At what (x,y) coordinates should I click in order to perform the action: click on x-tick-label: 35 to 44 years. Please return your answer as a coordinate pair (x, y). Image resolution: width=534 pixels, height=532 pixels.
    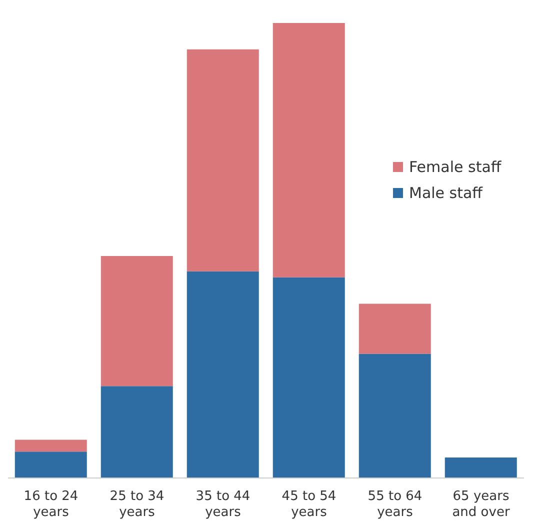
    Looking at the image, I should click on (223, 504).